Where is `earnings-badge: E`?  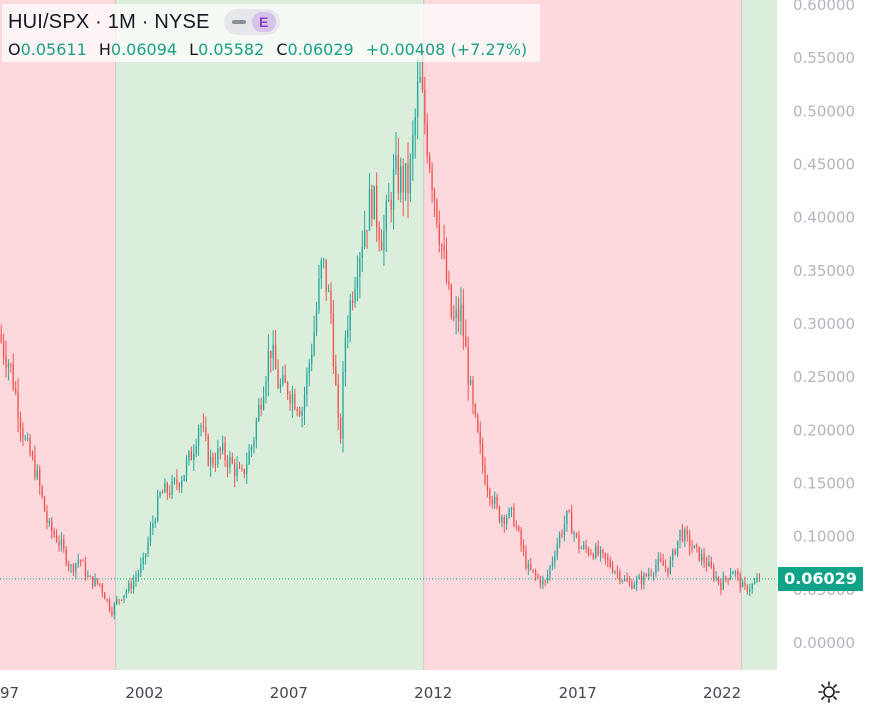
earnings-badge: E is located at coordinates (263, 22).